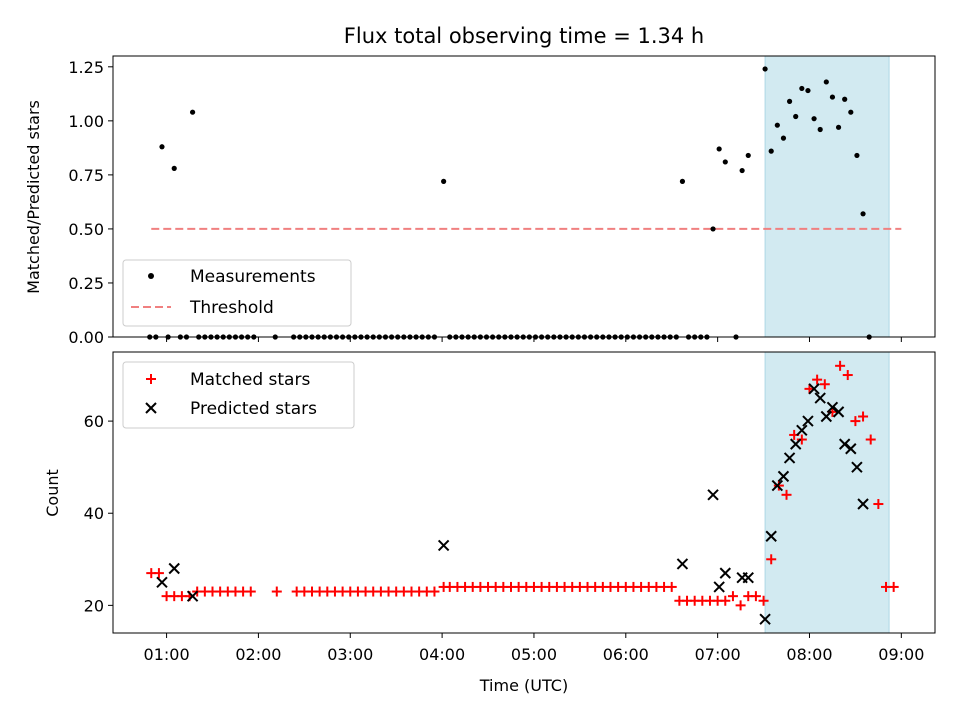 The width and height of the screenshot is (960, 720). What do you see at coordinates (86, 67) in the screenshot?
I see `ratio-y-tick-label: 1.25` at bounding box center [86, 67].